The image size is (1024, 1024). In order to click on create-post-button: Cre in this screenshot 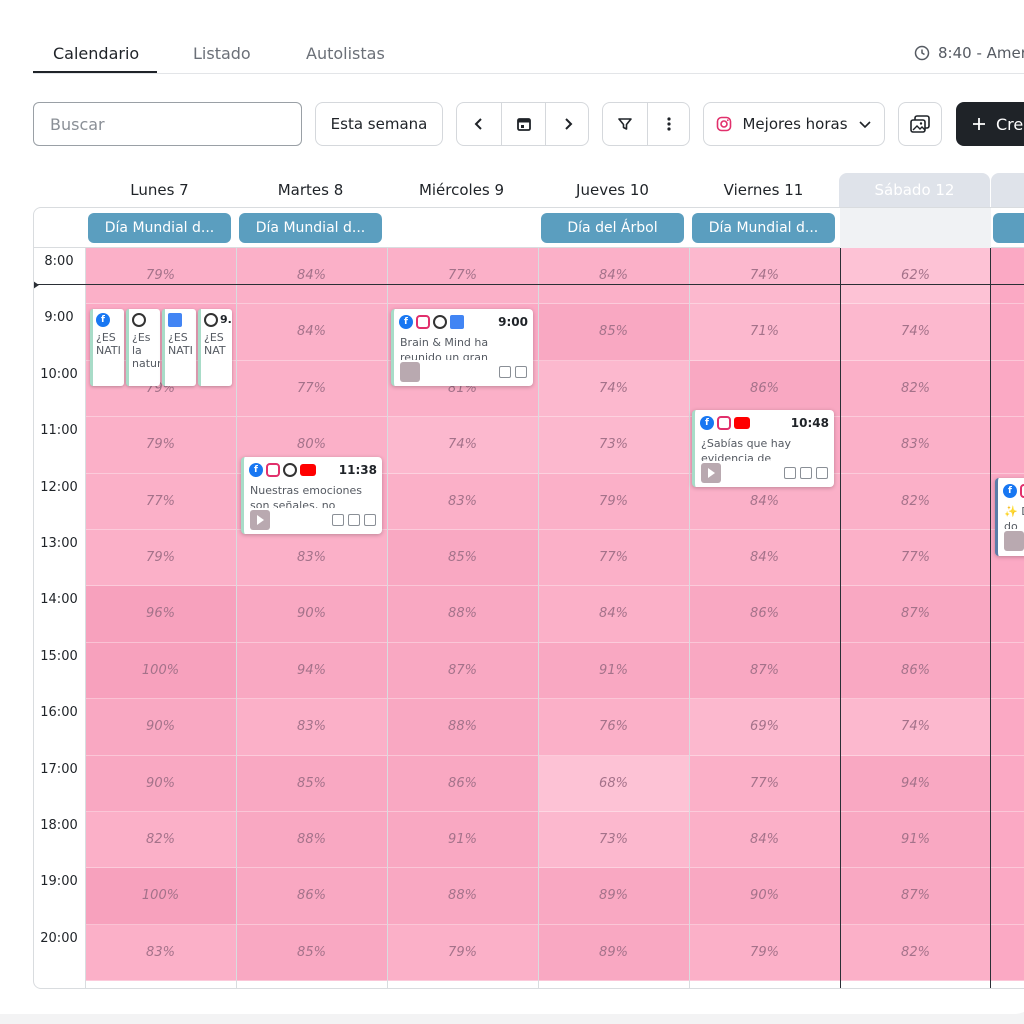, I will do `click(990, 124)`.